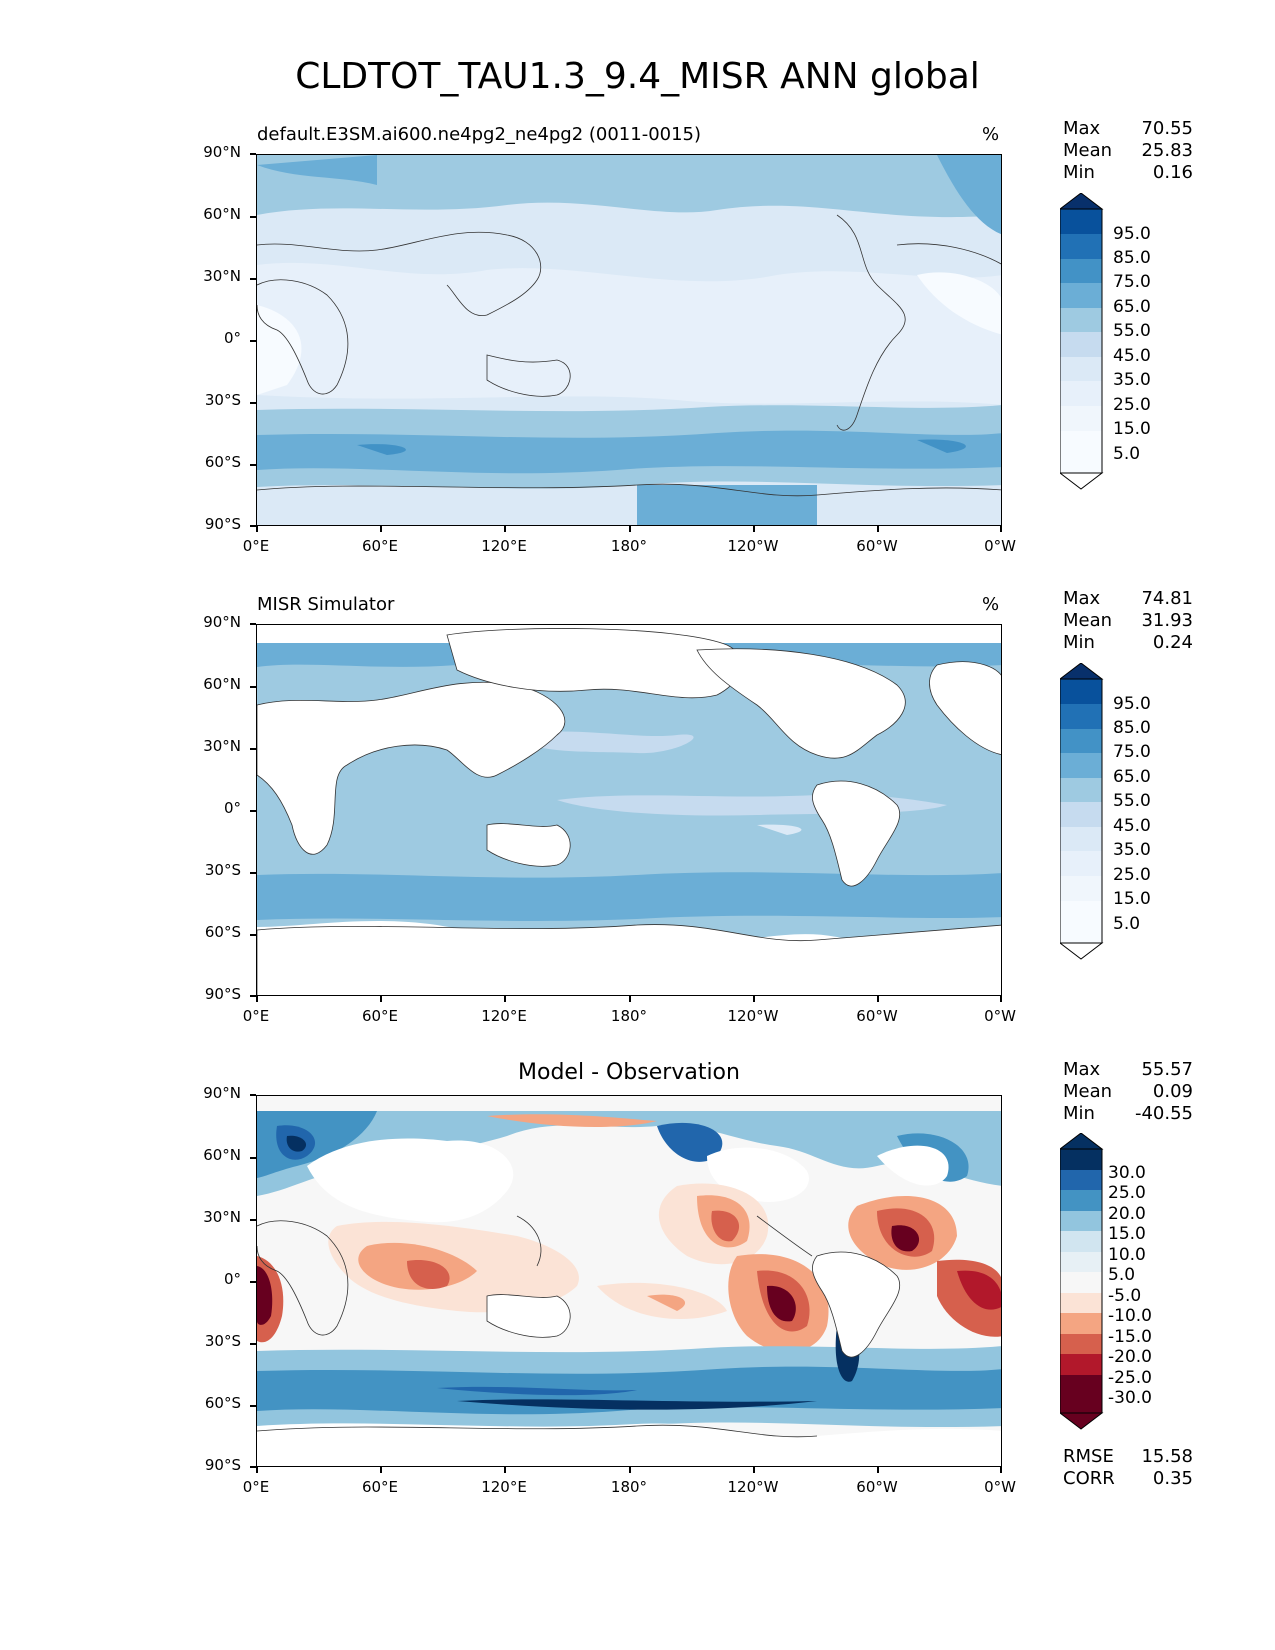 This screenshot has height=1650, width=1275. I want to click on panel3-cbar-label: 10.0, so click(1127, 1255).